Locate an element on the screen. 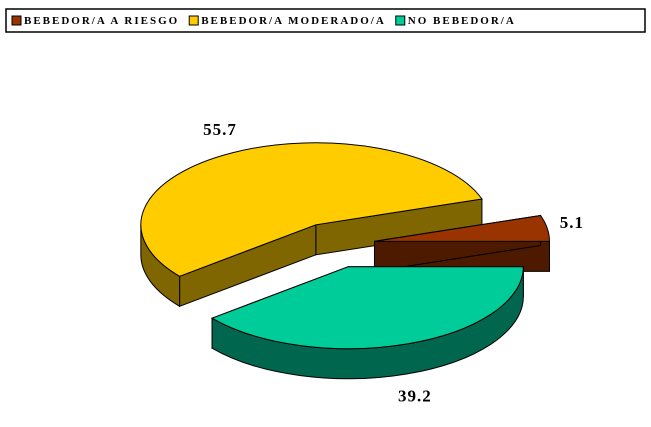 This screenshot has width=651, height=427. legend-box is located at coordinates (325, 20).